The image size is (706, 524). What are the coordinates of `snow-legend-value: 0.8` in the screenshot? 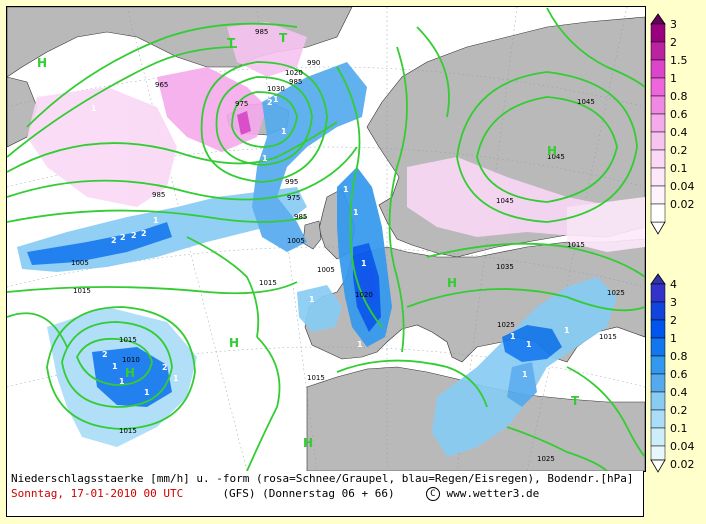 It's located at (679, 96).